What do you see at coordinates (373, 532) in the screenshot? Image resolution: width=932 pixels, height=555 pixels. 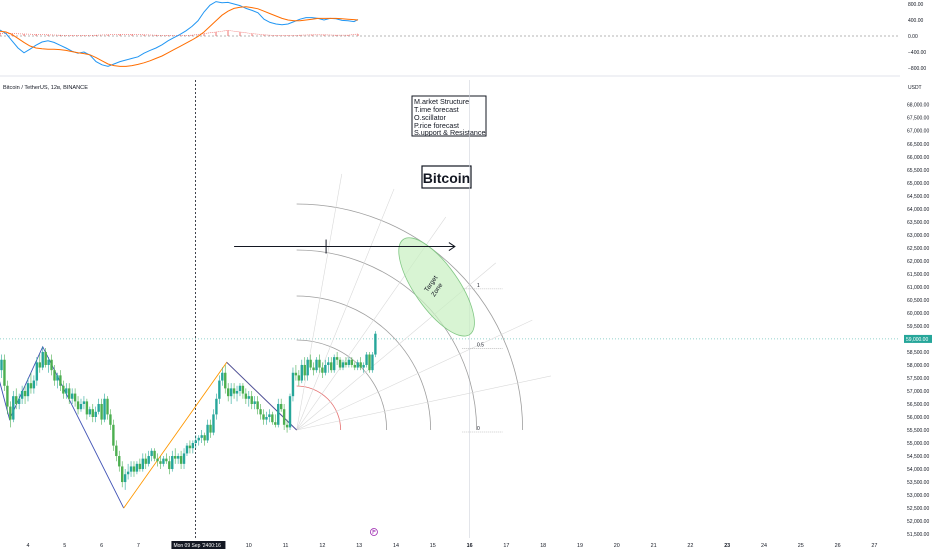 I see `flag-icon` at bounding box center [373, 532].